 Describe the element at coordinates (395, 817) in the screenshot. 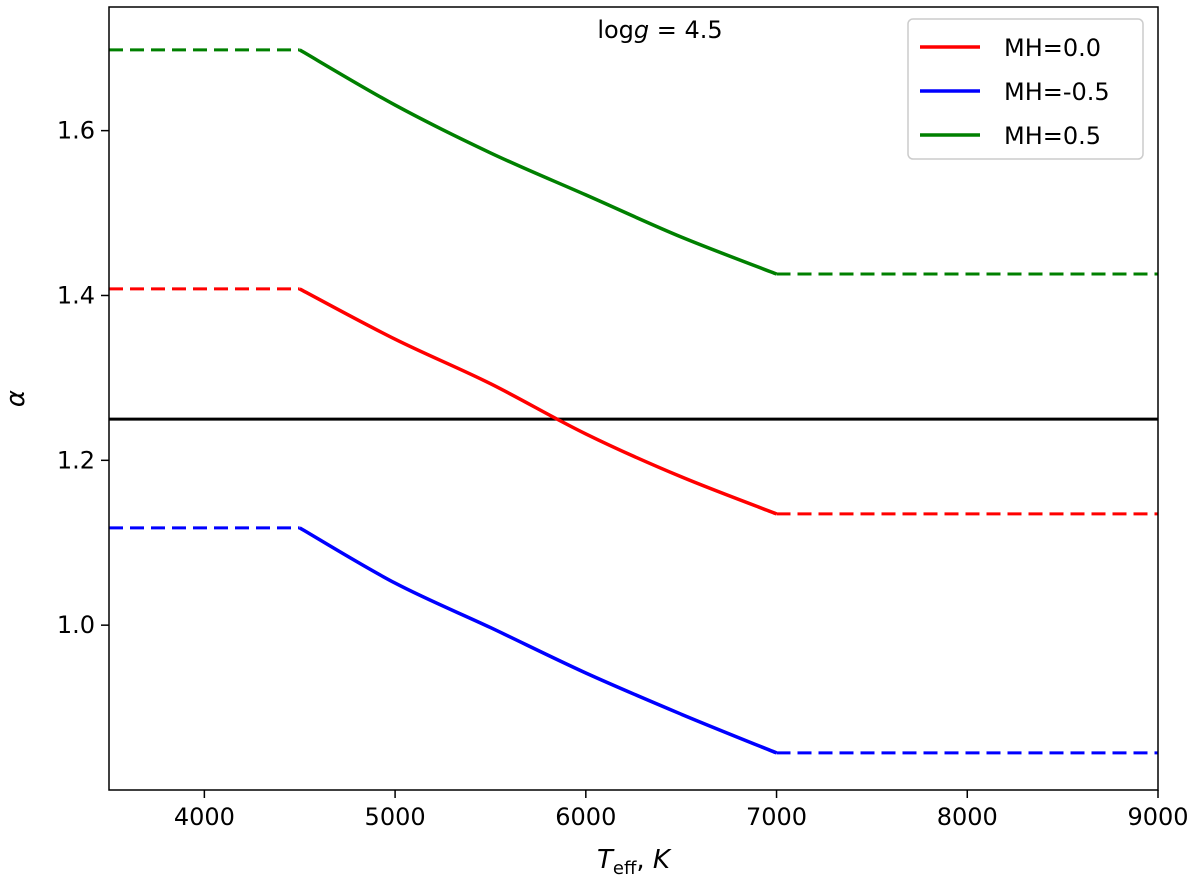

I see `x-tick-label: 5000` at that location.